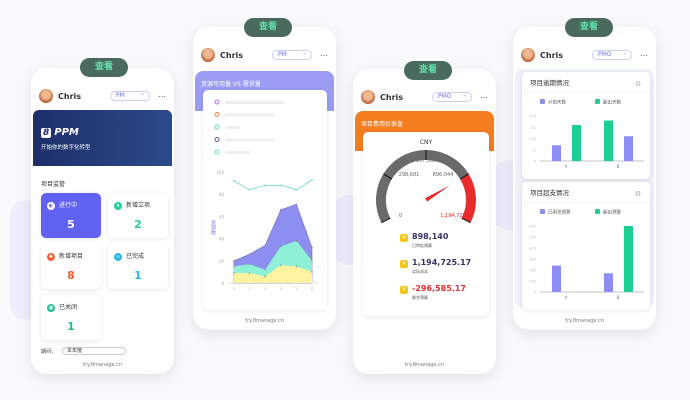 This screenshot has width=690, height=400. Describe the element at coordinates (586, 246) in the screenshot. I see `overspend-chart-card: 项目超支情况 ⚙ 已用总预算 超出预算 0 100 200 300 400 500 600 A B` at that location.